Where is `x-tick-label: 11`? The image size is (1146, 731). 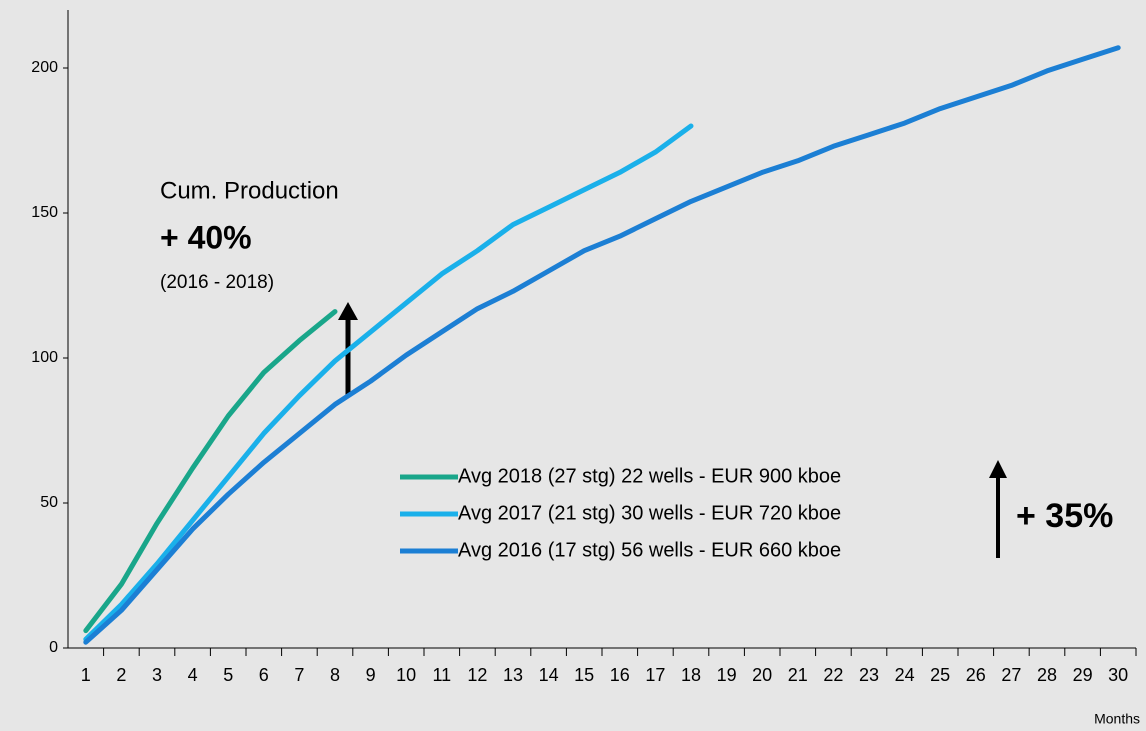
x-tick-label: 11 is located at coordinates (441, 675).